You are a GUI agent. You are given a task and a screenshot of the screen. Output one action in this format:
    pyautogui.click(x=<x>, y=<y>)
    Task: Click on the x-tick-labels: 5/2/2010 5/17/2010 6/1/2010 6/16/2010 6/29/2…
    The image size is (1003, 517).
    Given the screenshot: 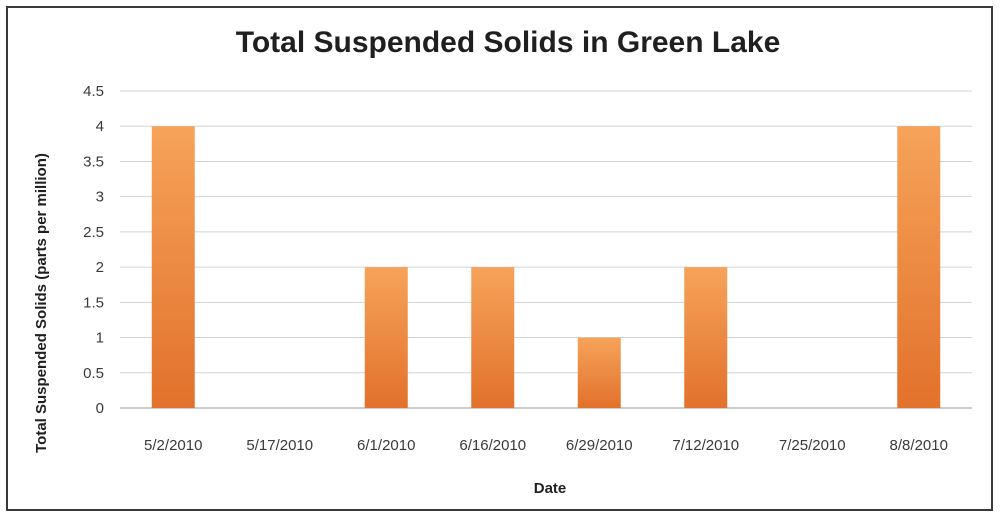 What is the action you would take?
    pyautogui.click(x=546, y=445)
    